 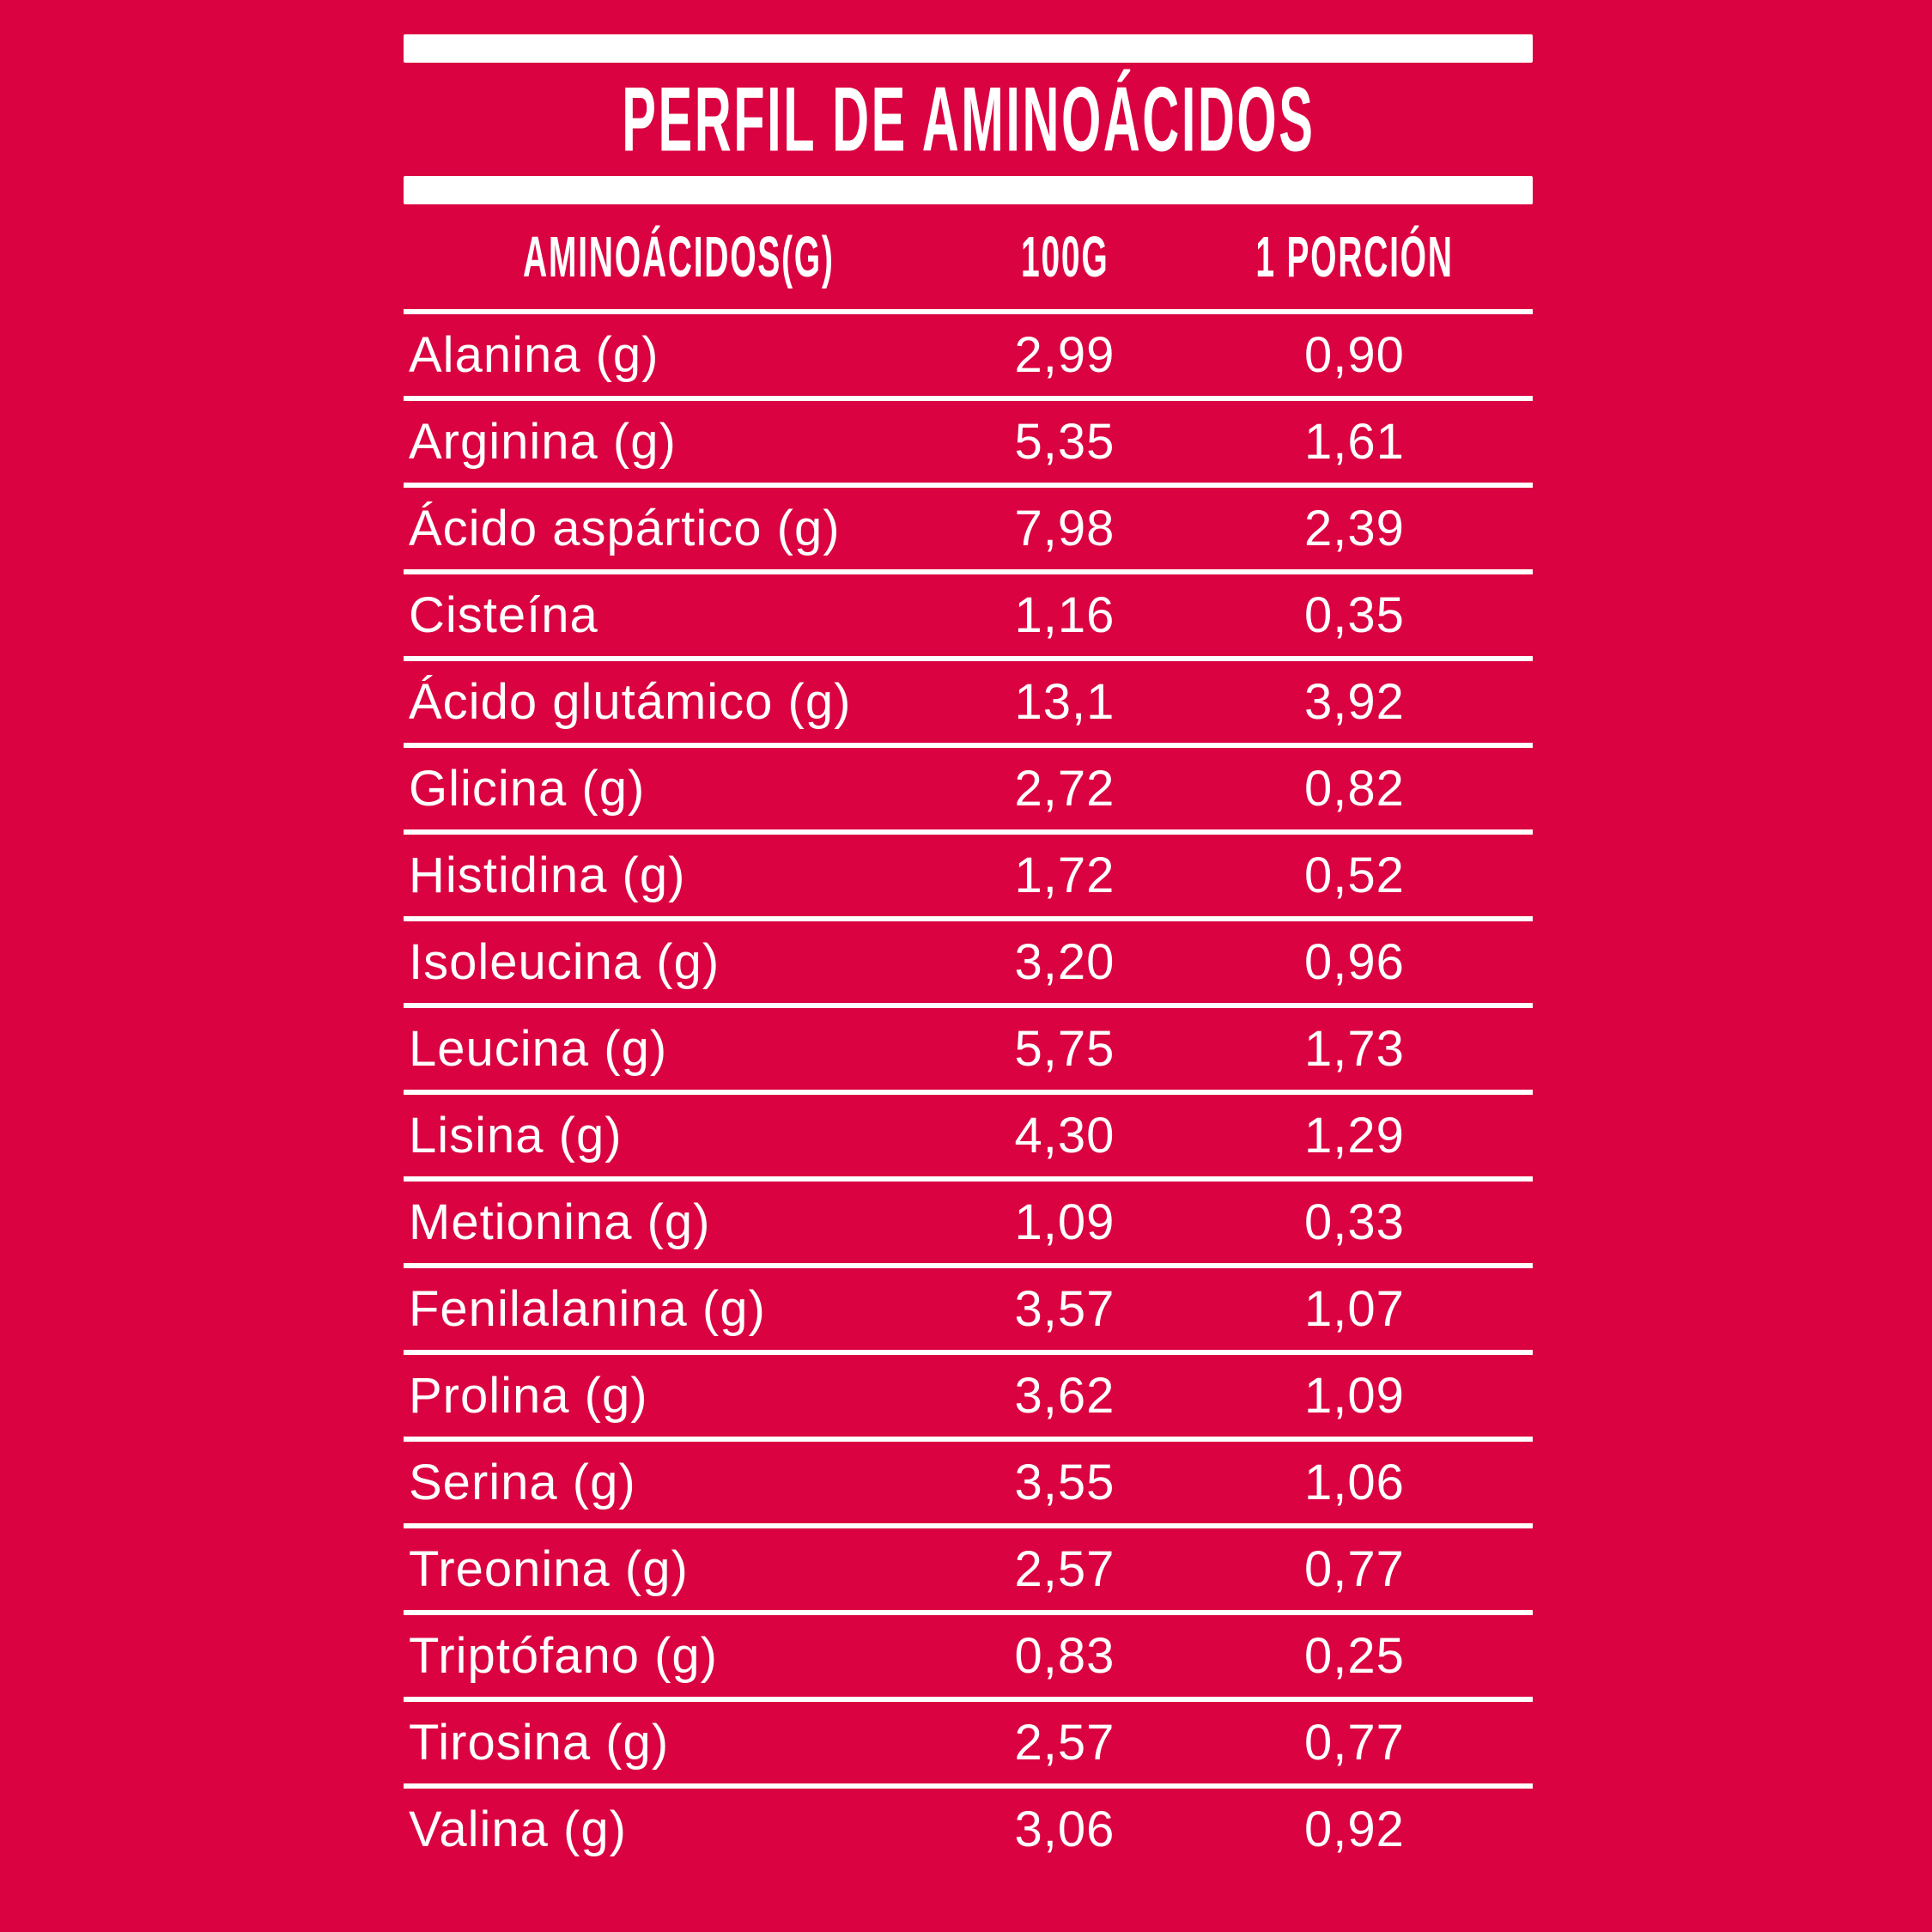 What do you see at coordinates (625, 528) in the screenshot?
I see `amino-name: Ácido aspártico (g)` at bounding box center [625, 528].